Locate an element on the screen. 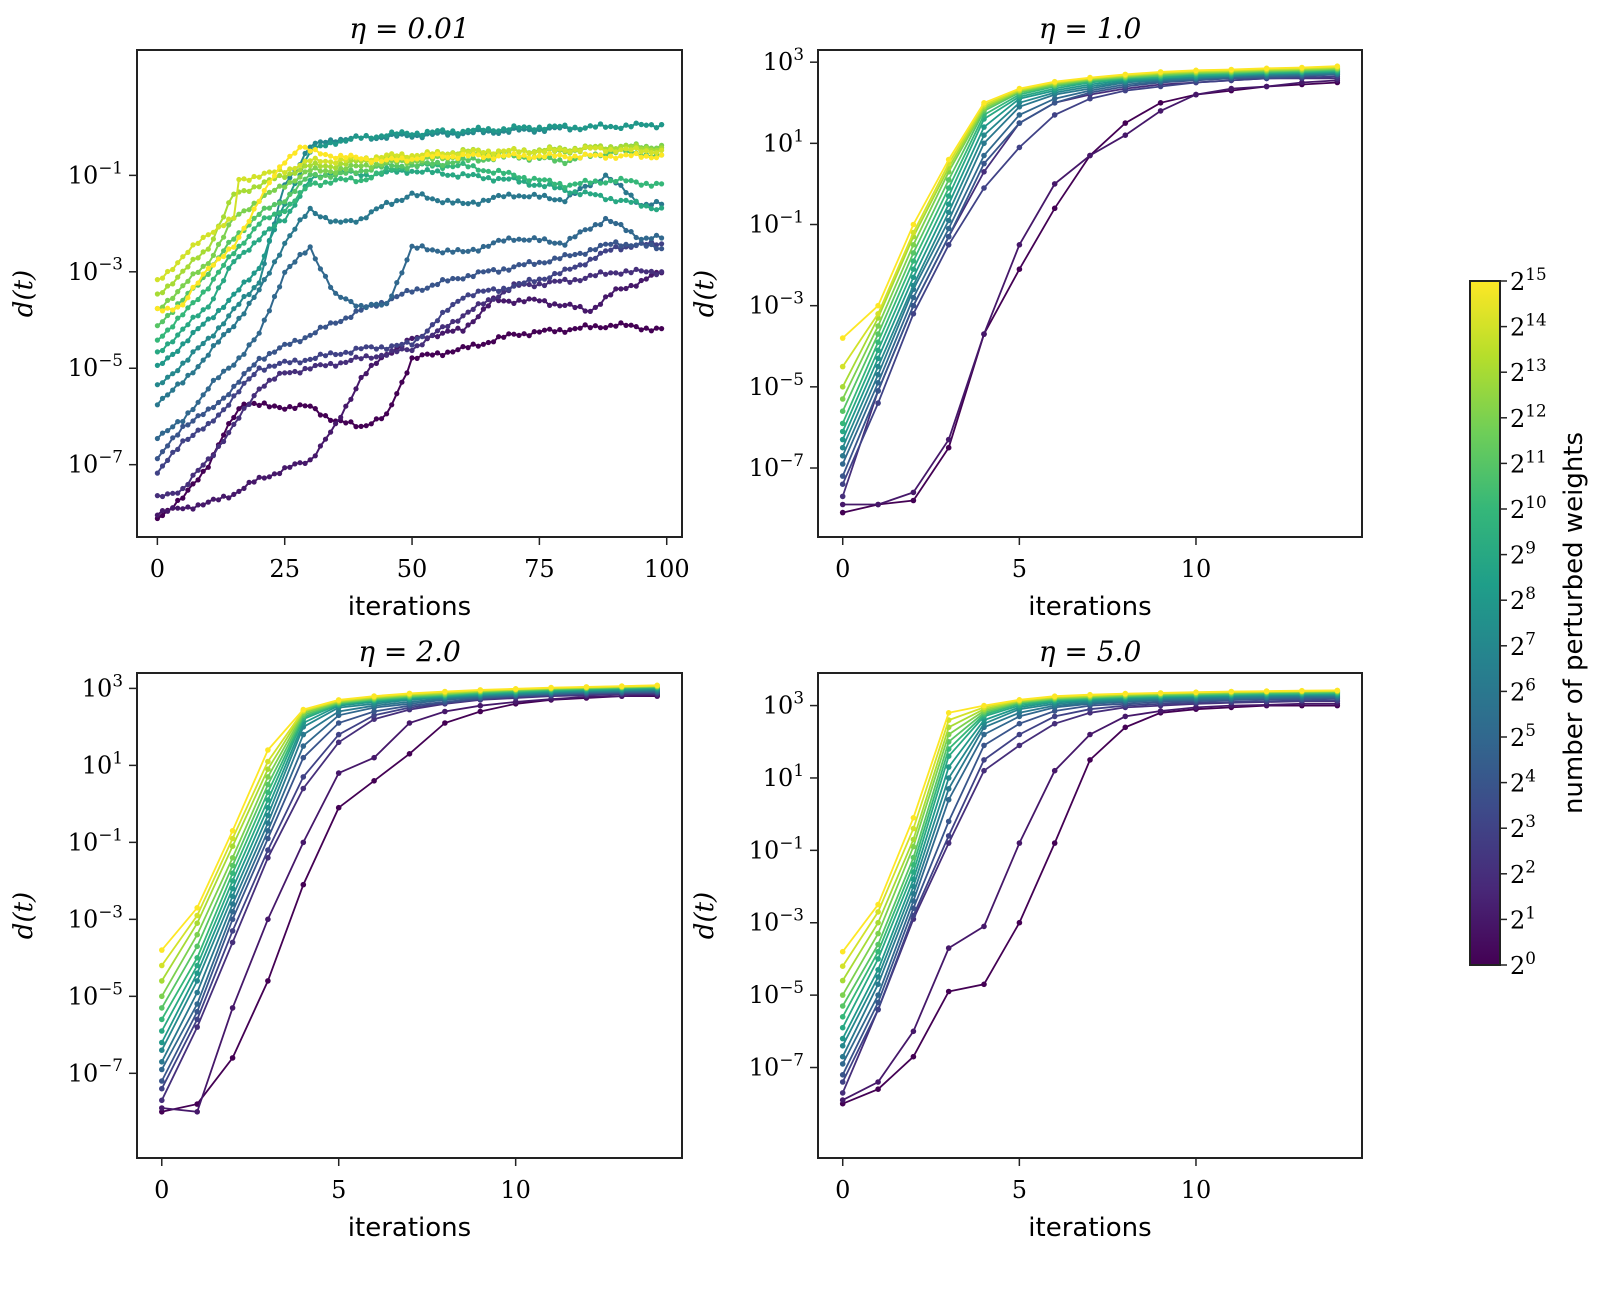  series-2pow15 is located at coordinates (1090, 821).